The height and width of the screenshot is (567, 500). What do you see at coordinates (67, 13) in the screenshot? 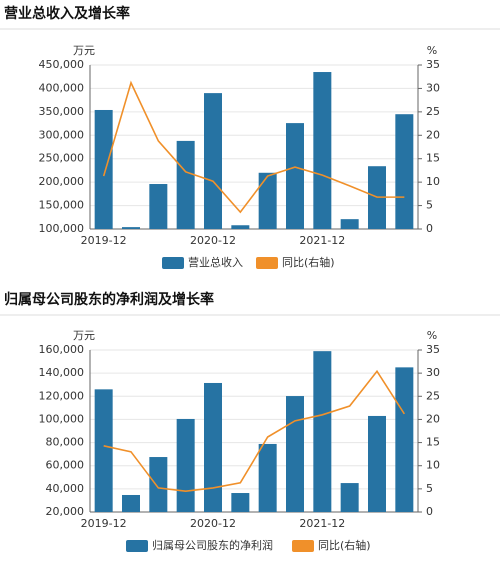
I see `chart-title: 营业总收入及增长率` at bounding box center [67, 13].